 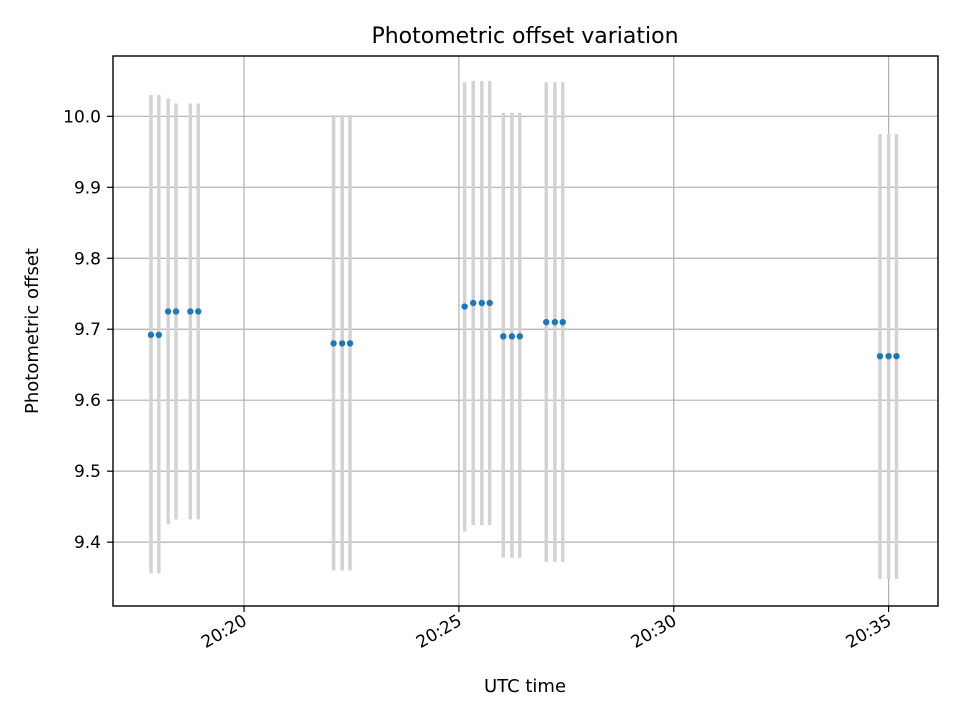 I want to click on y-tick-label: 9.8, so click(x=87, y=259).